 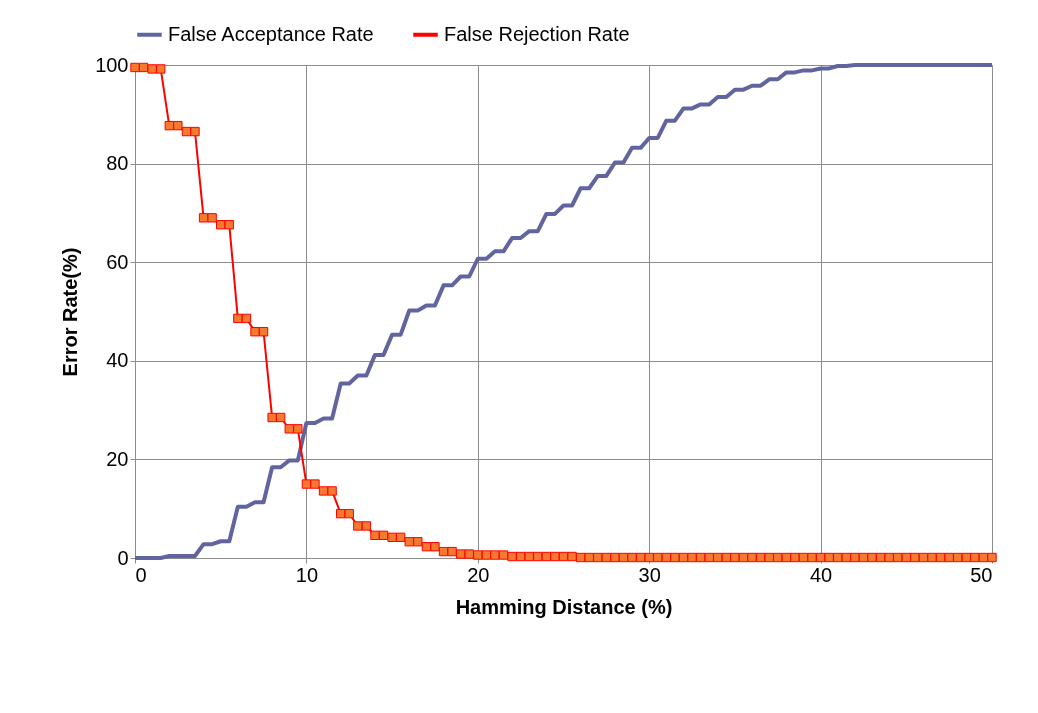 I want to click on x-tick-label: 50, so click(x=981, y=574).